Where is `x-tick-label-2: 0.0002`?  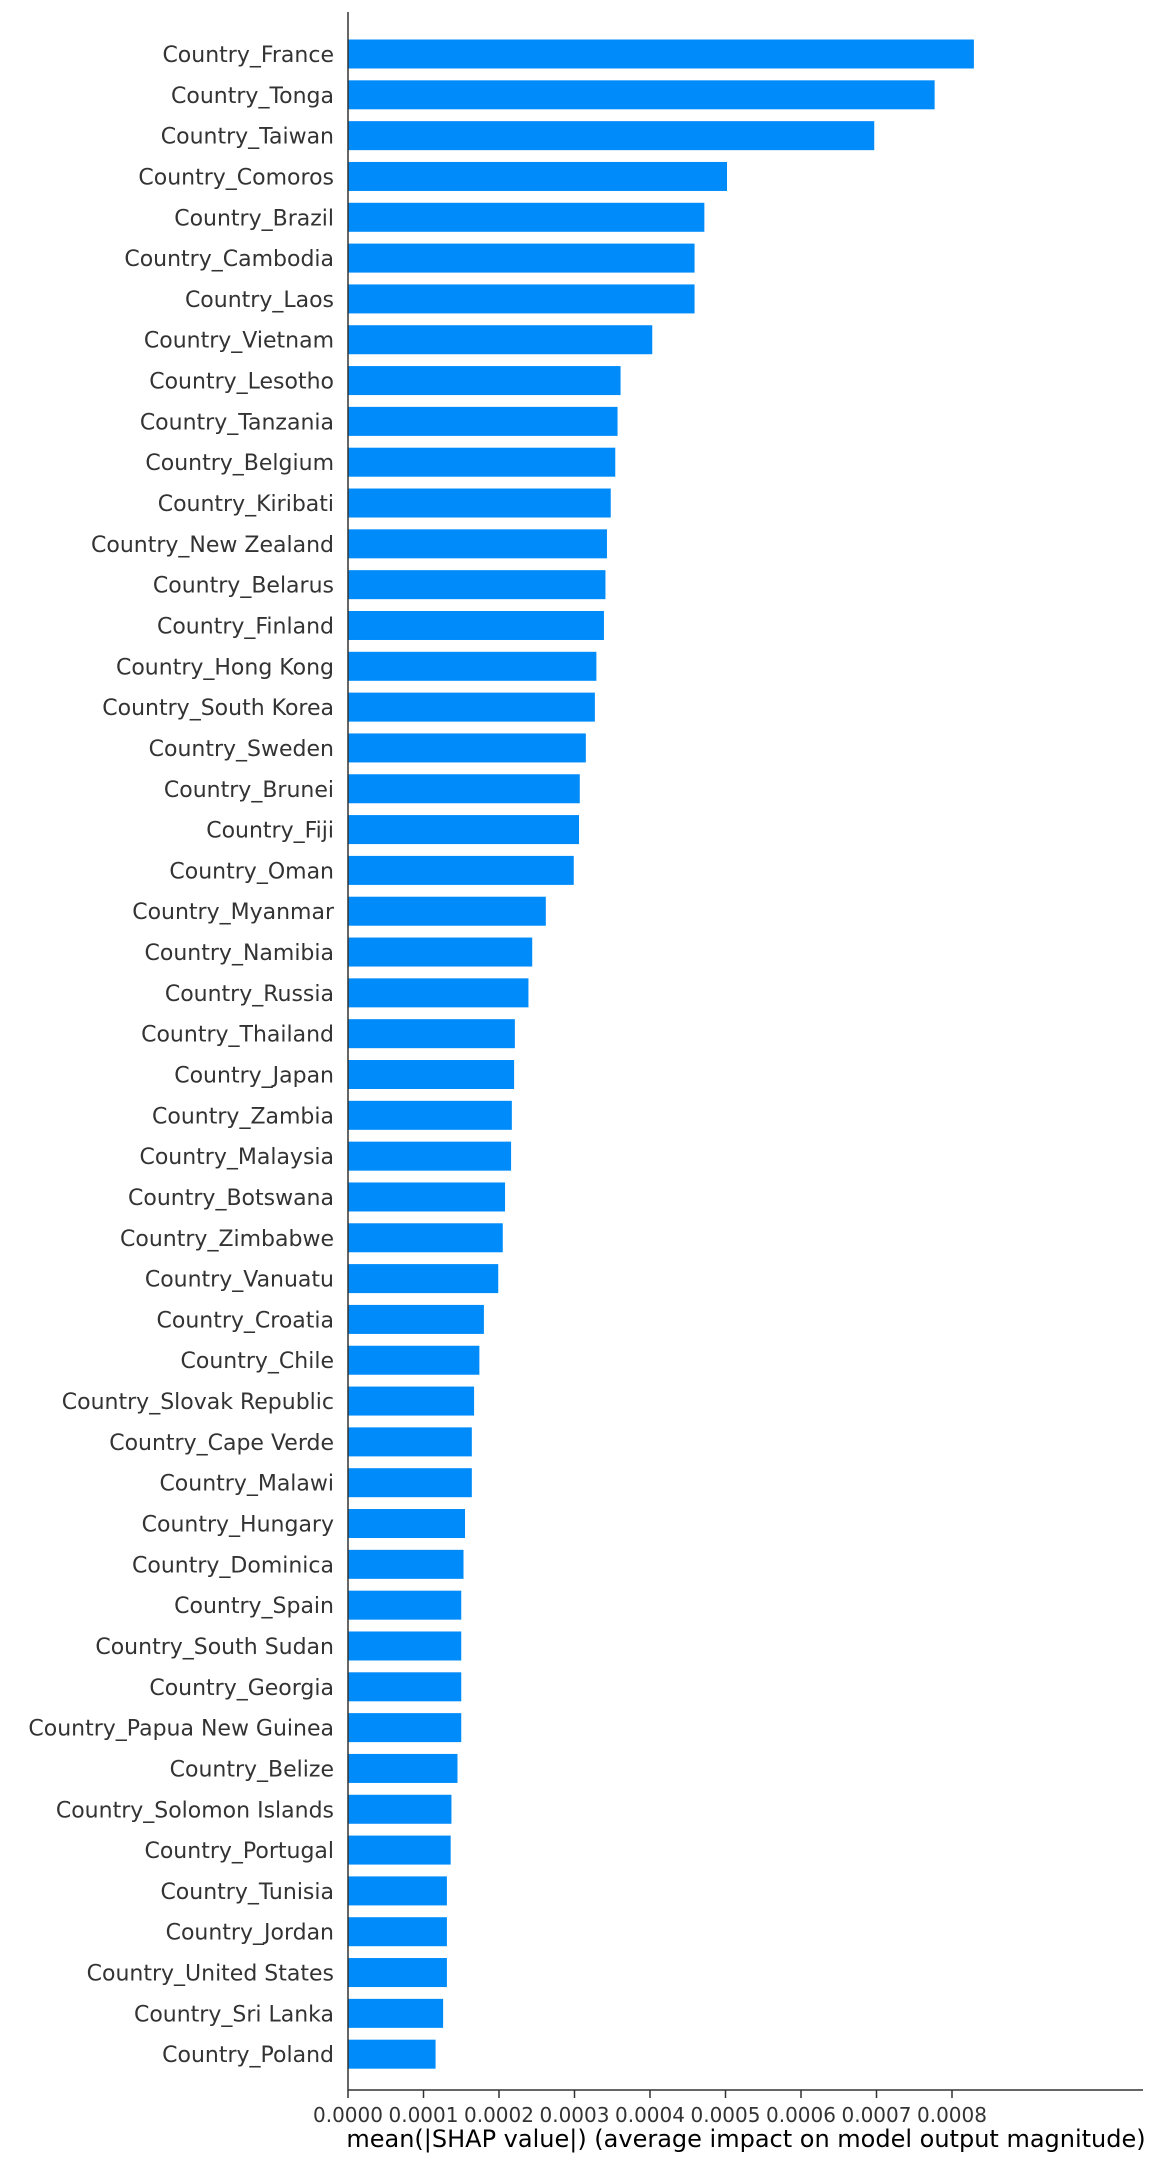 x-tick-label-2: 0.0002 is located at coordinates (499, 2115).